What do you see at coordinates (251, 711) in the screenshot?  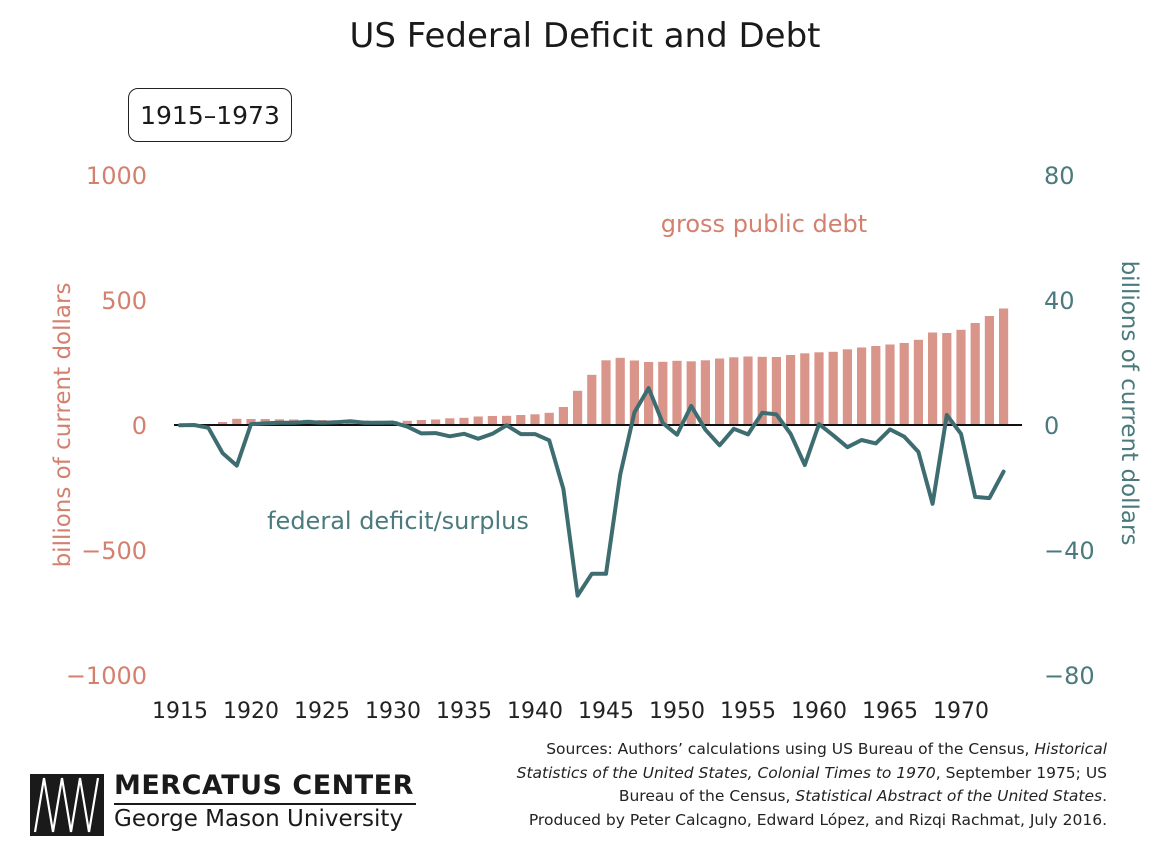 I see `x-tick-label: 1920` at bounding box center [251, 711].